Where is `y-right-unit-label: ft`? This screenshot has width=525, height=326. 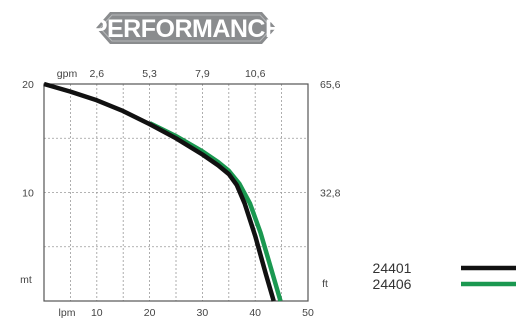 y-right-unit-label: ft is located at coordinates (325, 284).